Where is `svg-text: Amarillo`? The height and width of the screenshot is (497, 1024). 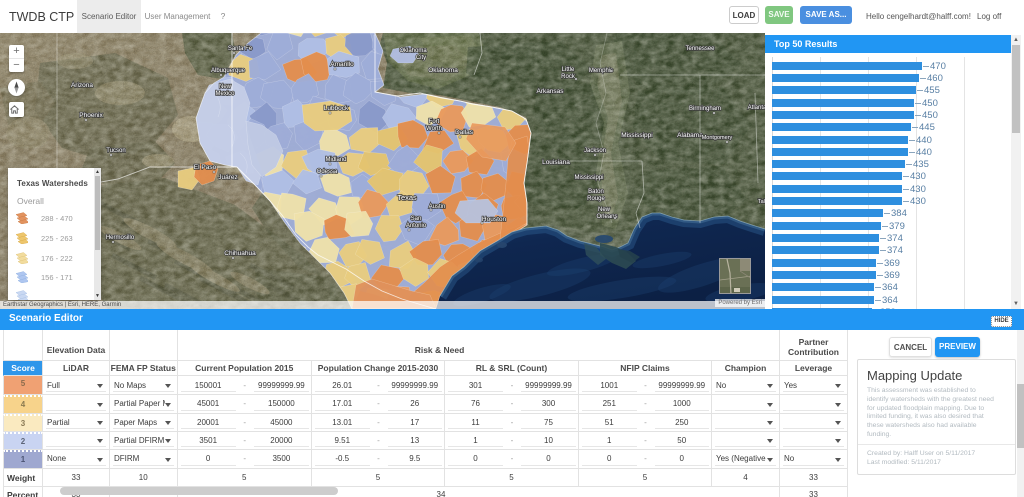 svg-text: Amarillo is located at coordinates (342, 64).